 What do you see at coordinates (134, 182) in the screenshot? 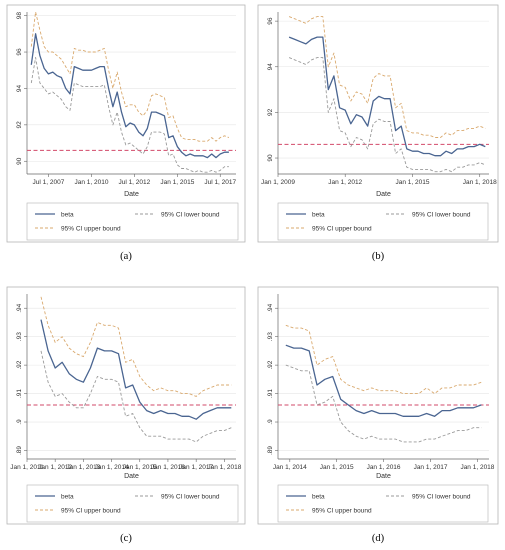
I see `x-tick-label: Jul 1, 2012` at bounding box center [134, 182].